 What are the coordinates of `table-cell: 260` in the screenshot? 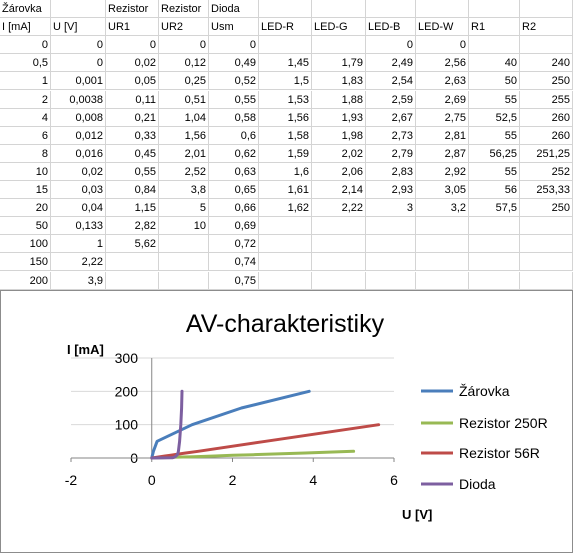 It's located at (546, 135).